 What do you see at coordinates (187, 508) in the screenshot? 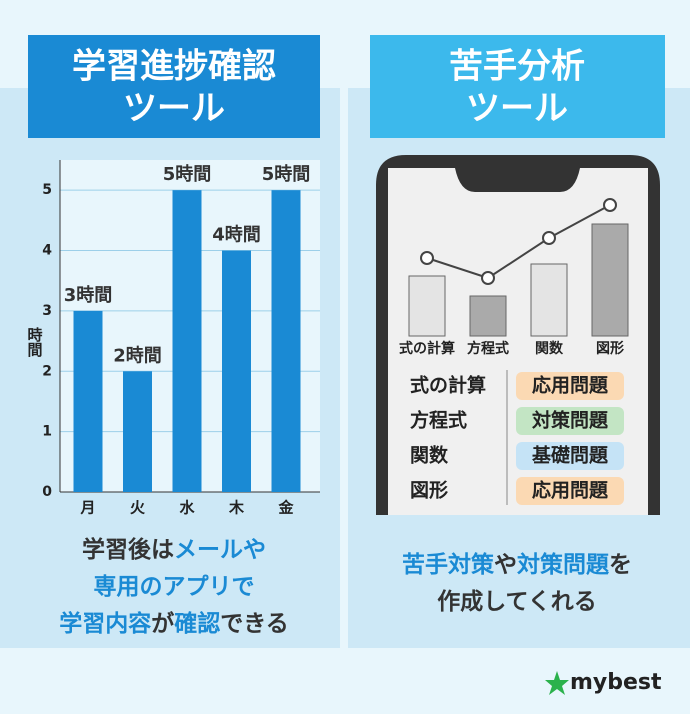
I see `x-tick-label: 水` at bounding box center [187, 508].